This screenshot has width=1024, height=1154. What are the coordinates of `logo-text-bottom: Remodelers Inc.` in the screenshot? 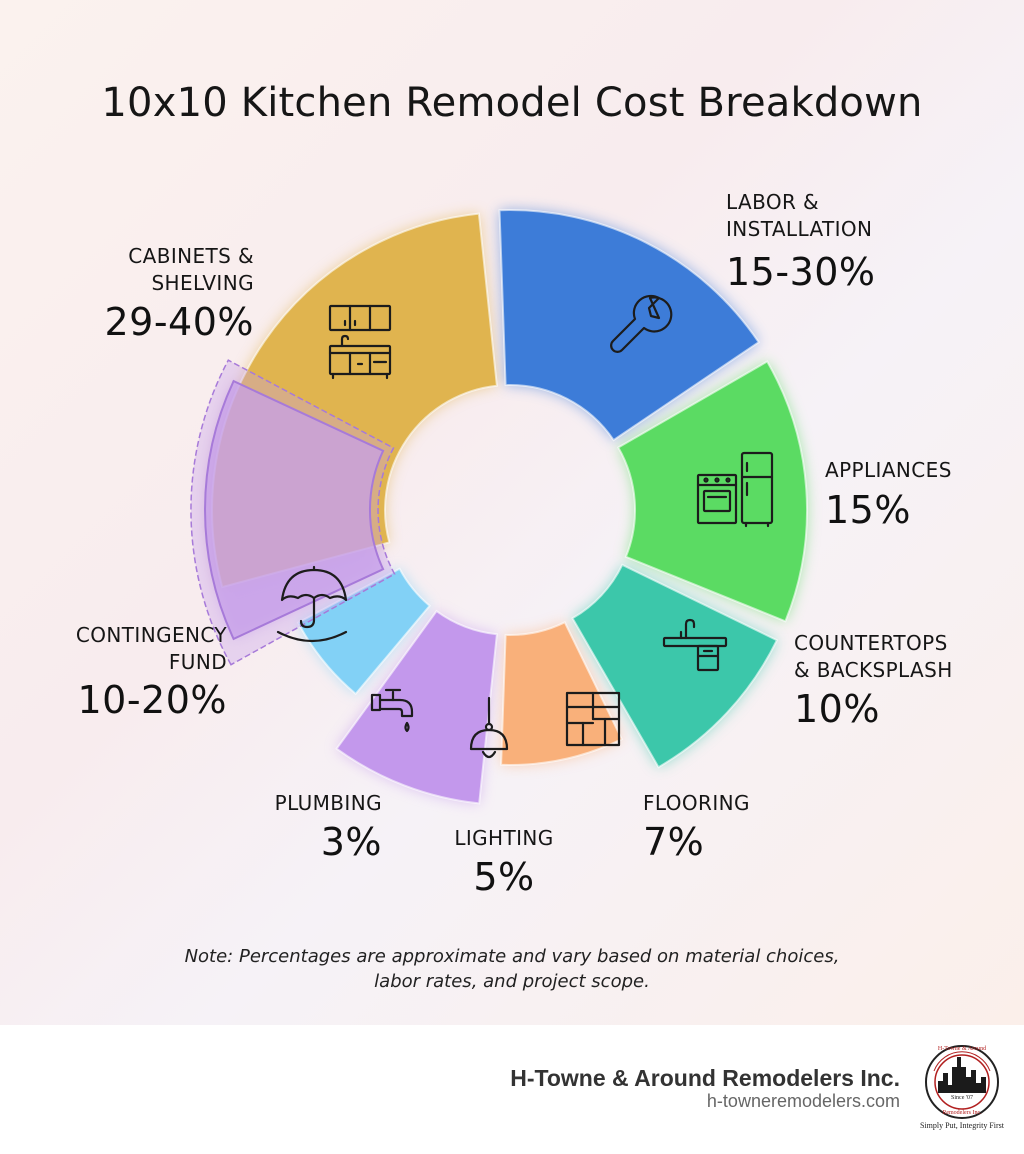 It's located at (962, 1113).